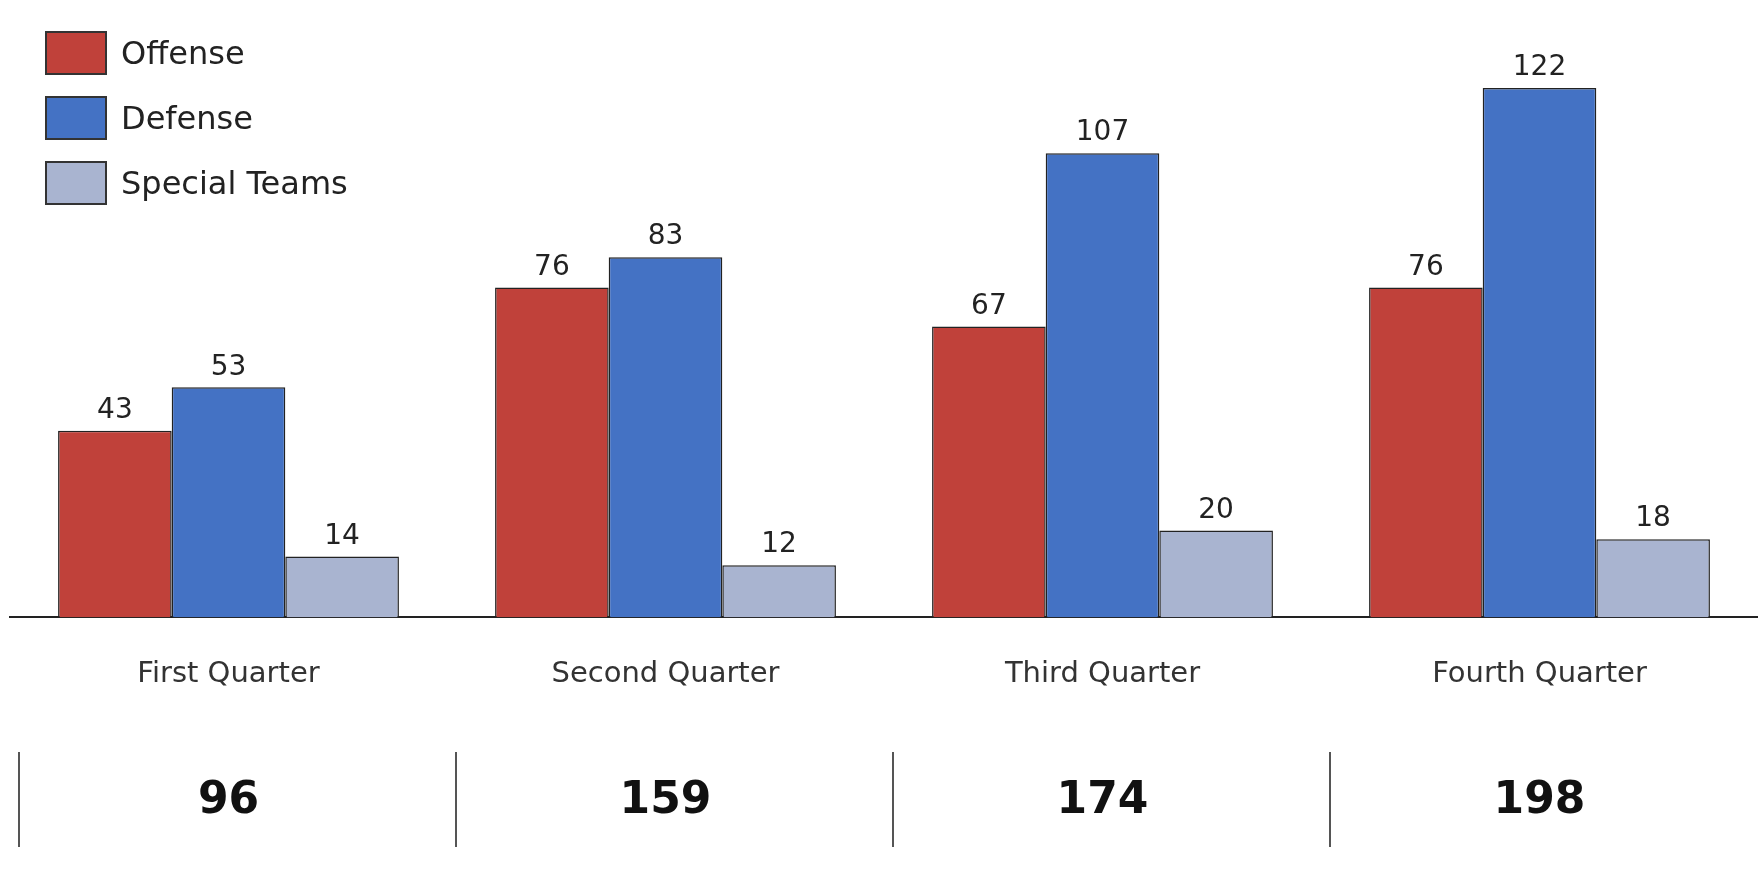 This screenshot has width=1758, height=882. Describe the element at coordinates (1102, 672) in the screenshot. I see `x-tick-label: Third Quarter` at that location.